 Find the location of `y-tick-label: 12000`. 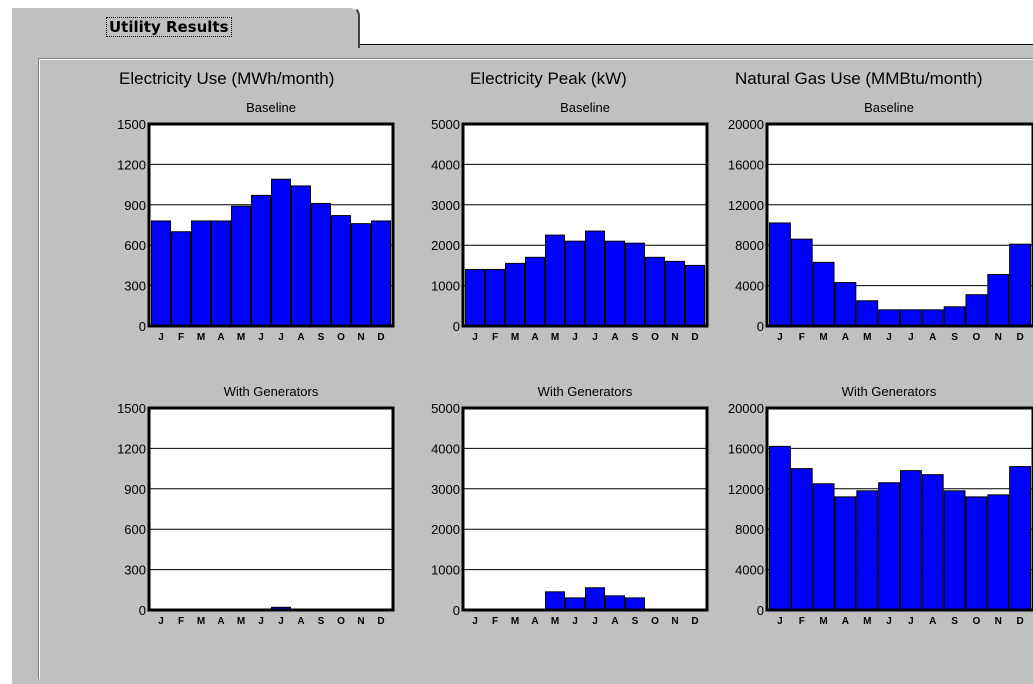

y-tick-label: 12000 is located at coordinates (746, 489).